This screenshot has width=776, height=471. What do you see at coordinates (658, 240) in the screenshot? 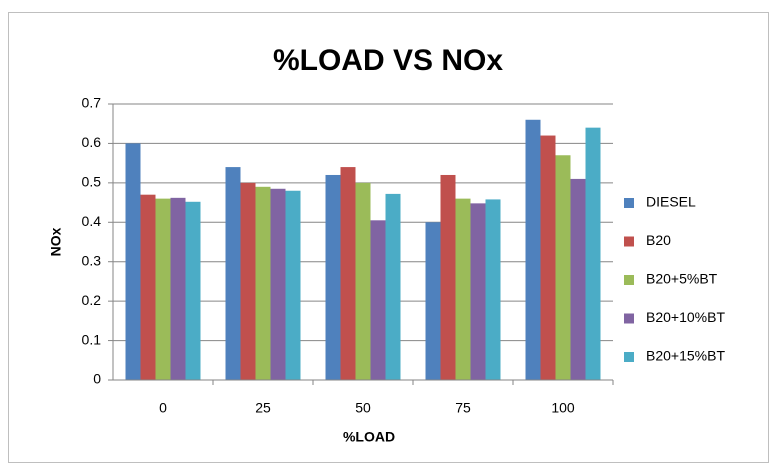
I see `legend-label: B20` at bounding box center [658, 240].